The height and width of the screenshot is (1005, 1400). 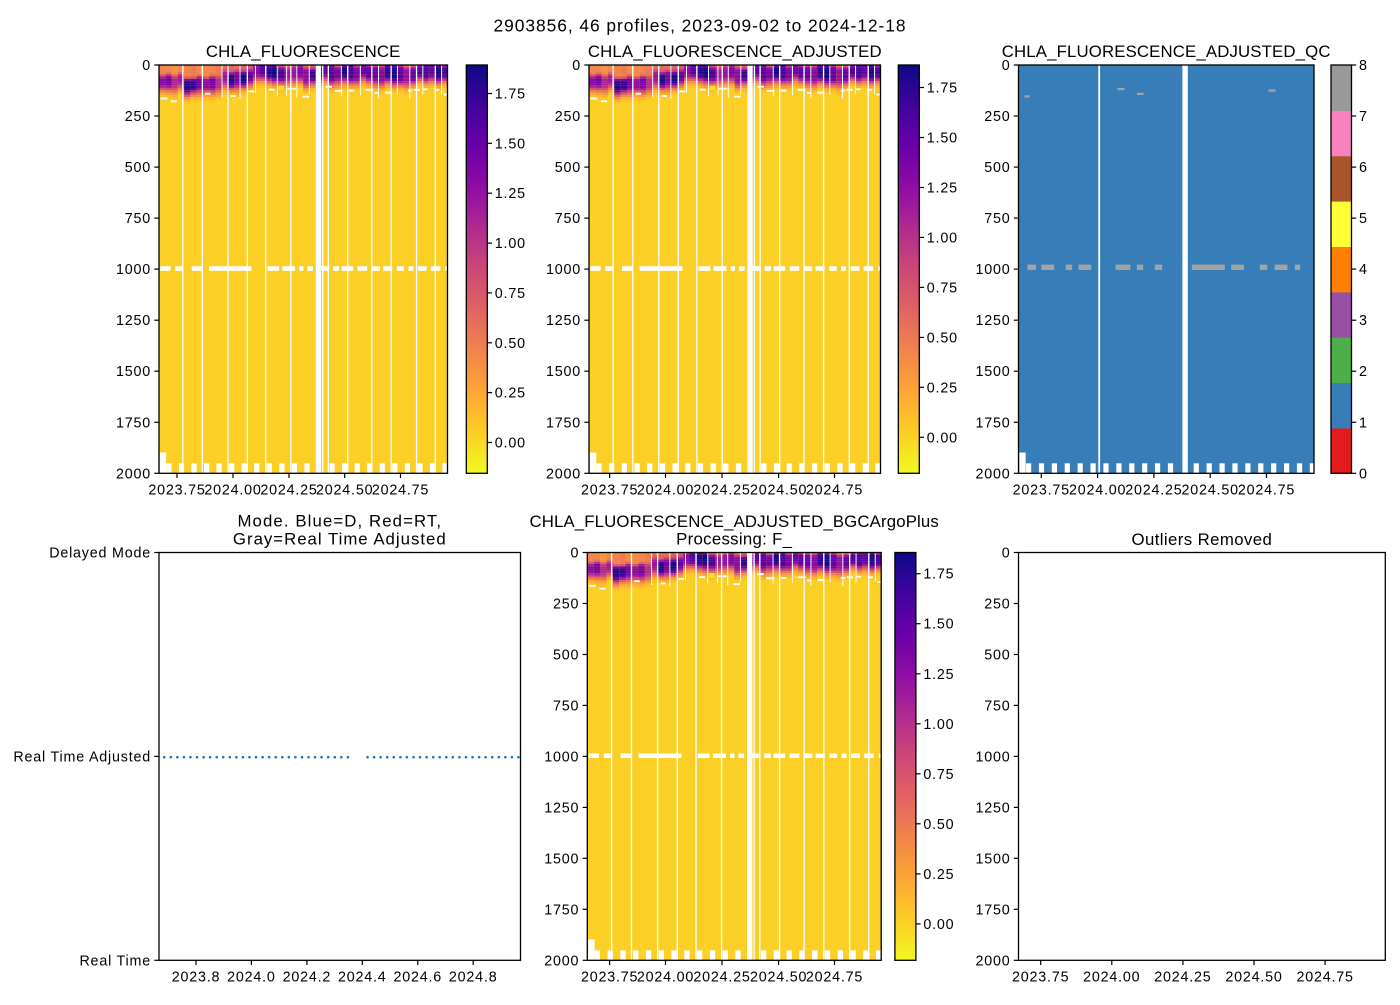 I want to click on svg-text: CHLA_FLUORESCENCE_ADJUSTED, so click(x=735, y=51).